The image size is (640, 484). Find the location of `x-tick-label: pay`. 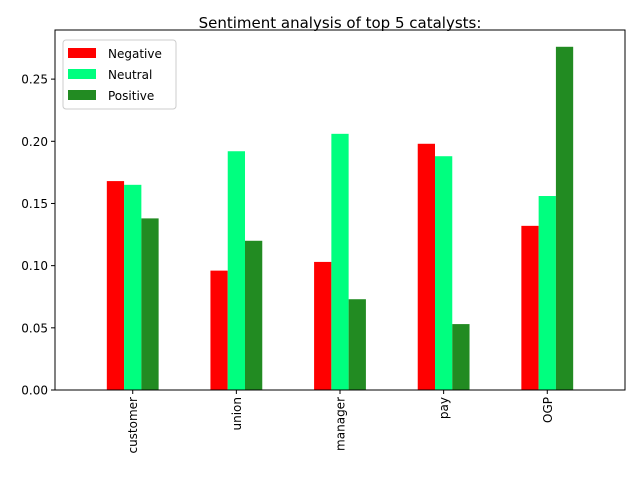

x-tick-label: pay is located at coordinates (444, 408).